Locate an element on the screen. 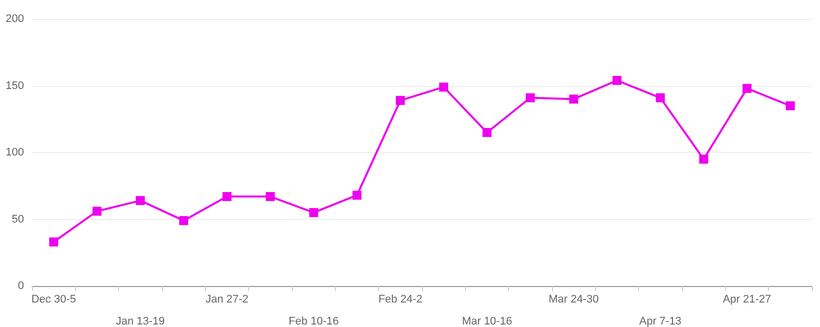  x-tick-label: Jan 13-19 is located at coordinates (140, 321).